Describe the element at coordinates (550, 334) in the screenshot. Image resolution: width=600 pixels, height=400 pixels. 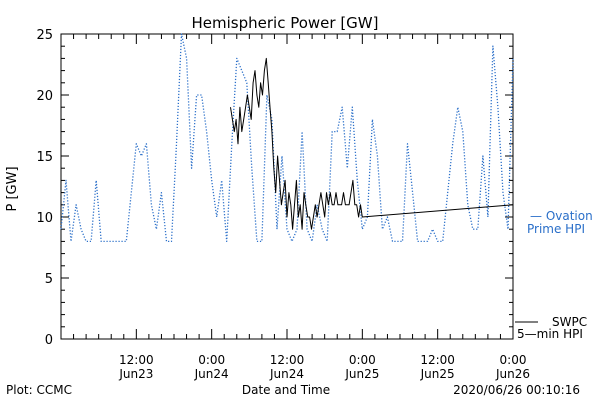
I see `legend-swpc-line2: 5—min HPI` at that location.